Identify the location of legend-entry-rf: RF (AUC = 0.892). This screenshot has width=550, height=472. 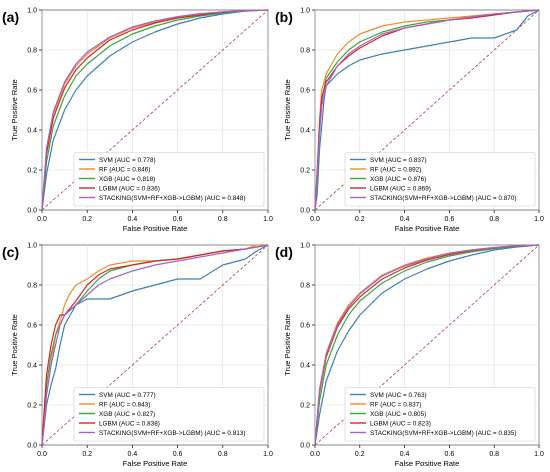
(395, 169).